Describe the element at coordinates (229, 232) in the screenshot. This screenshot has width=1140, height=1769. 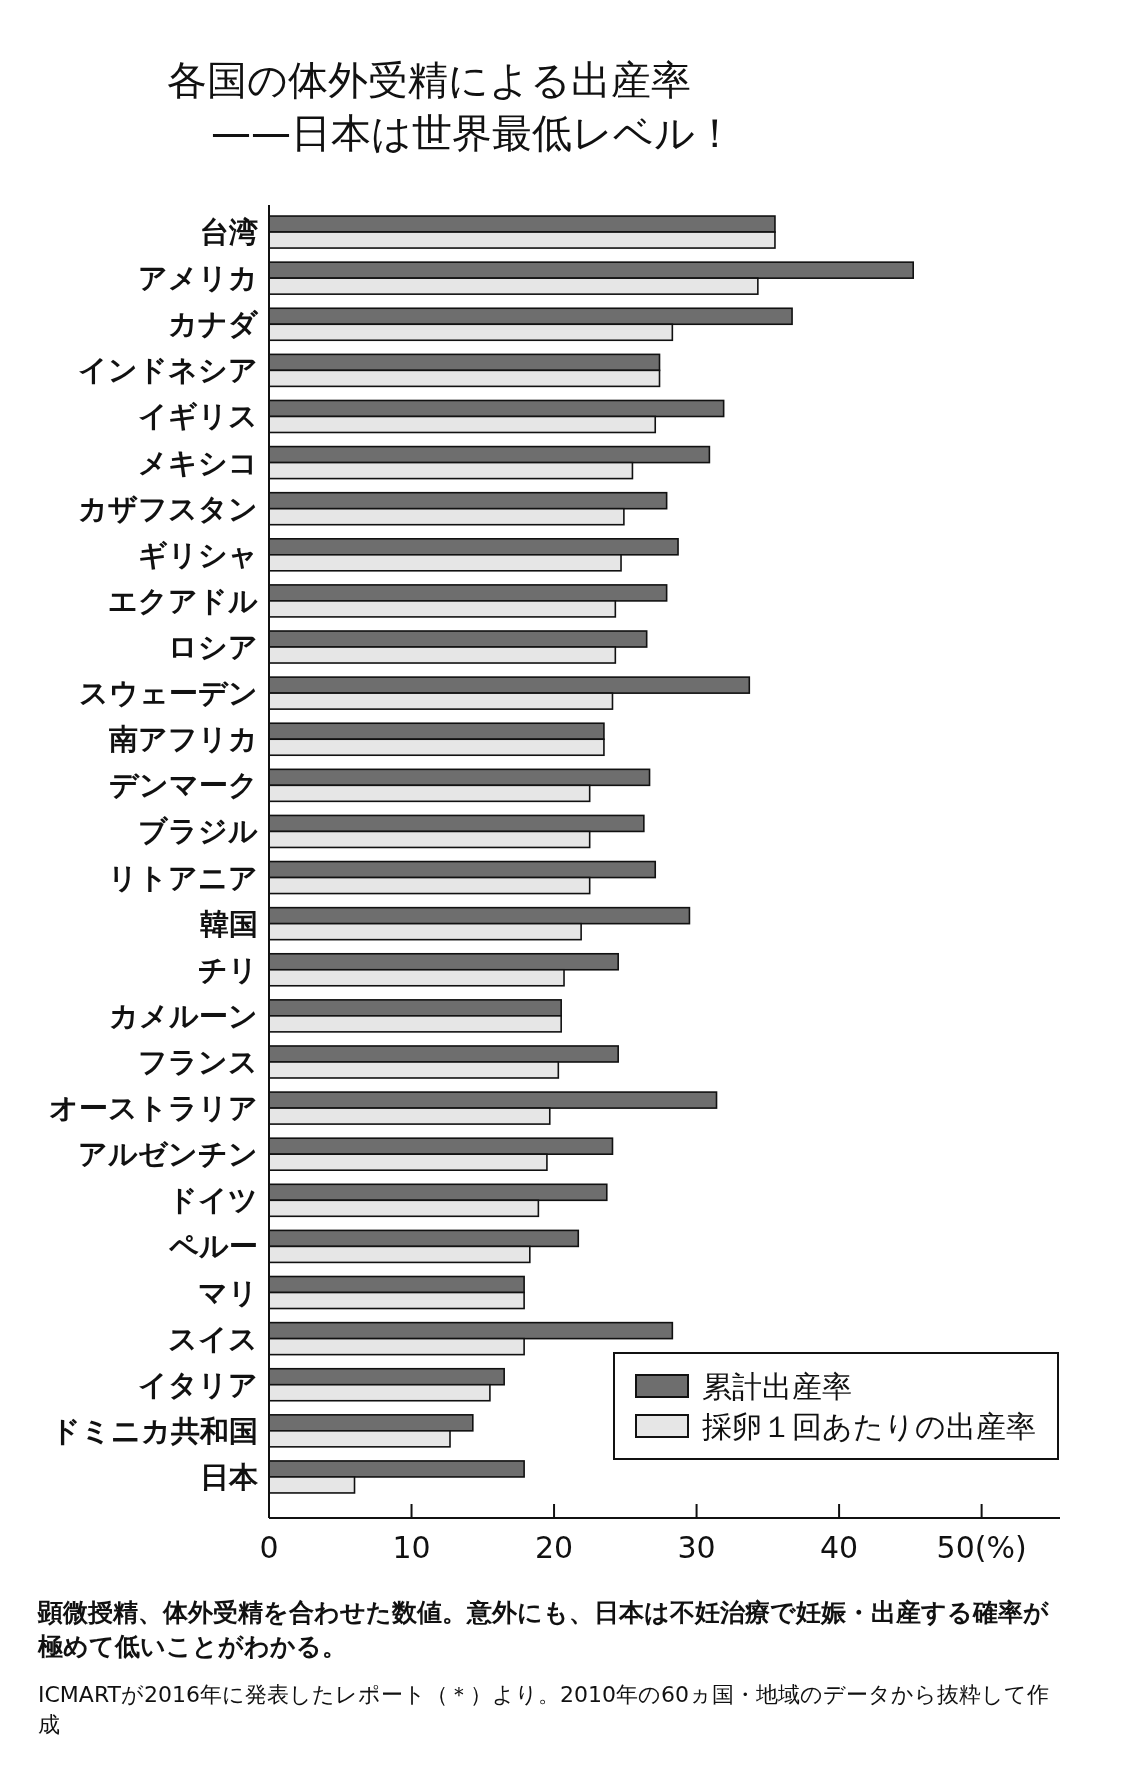
I see `y-tick-label: 台湾` at that location.